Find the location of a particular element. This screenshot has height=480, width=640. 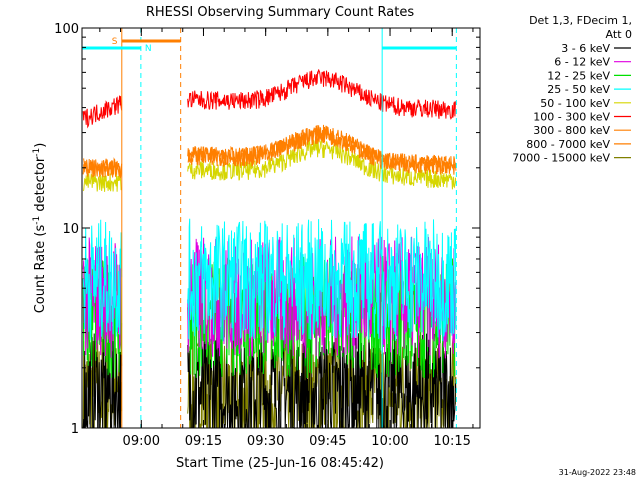

legend-header-line2: Att 0 is located at coordinates (619, 34).